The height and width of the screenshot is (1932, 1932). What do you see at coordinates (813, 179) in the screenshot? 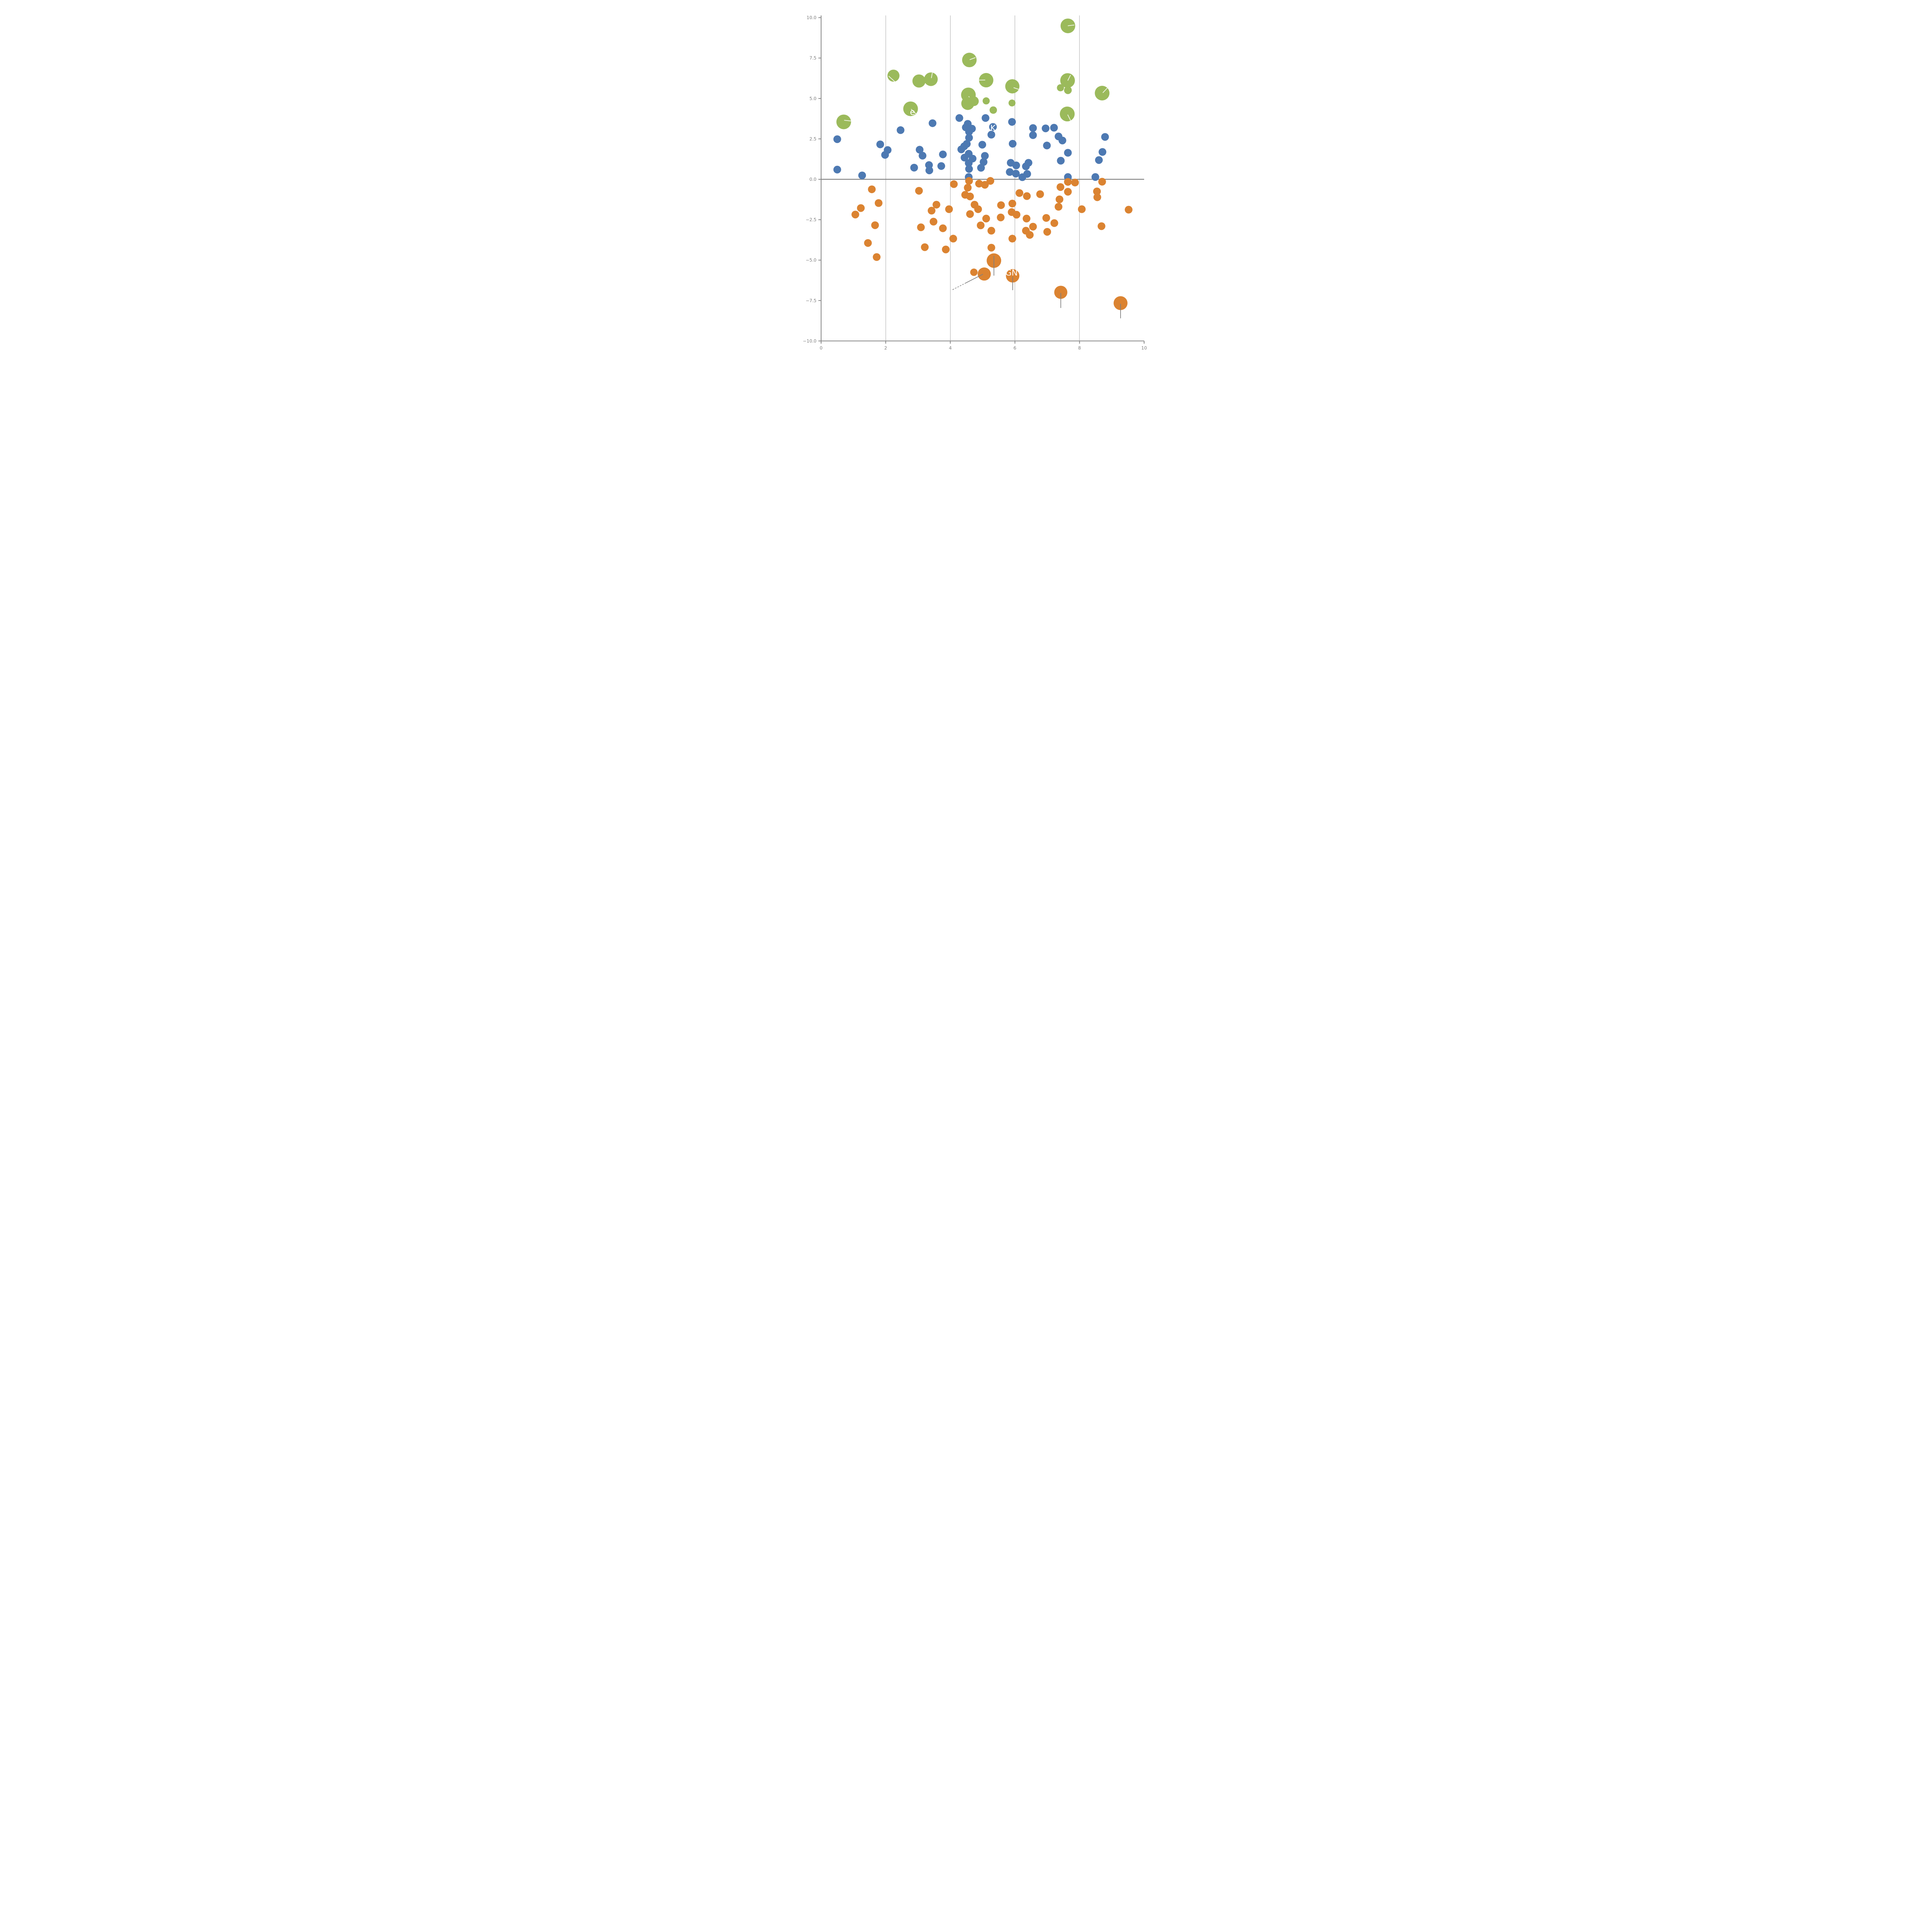
I see `y-tick-label: 0.0` at bounding box center [813, 179].